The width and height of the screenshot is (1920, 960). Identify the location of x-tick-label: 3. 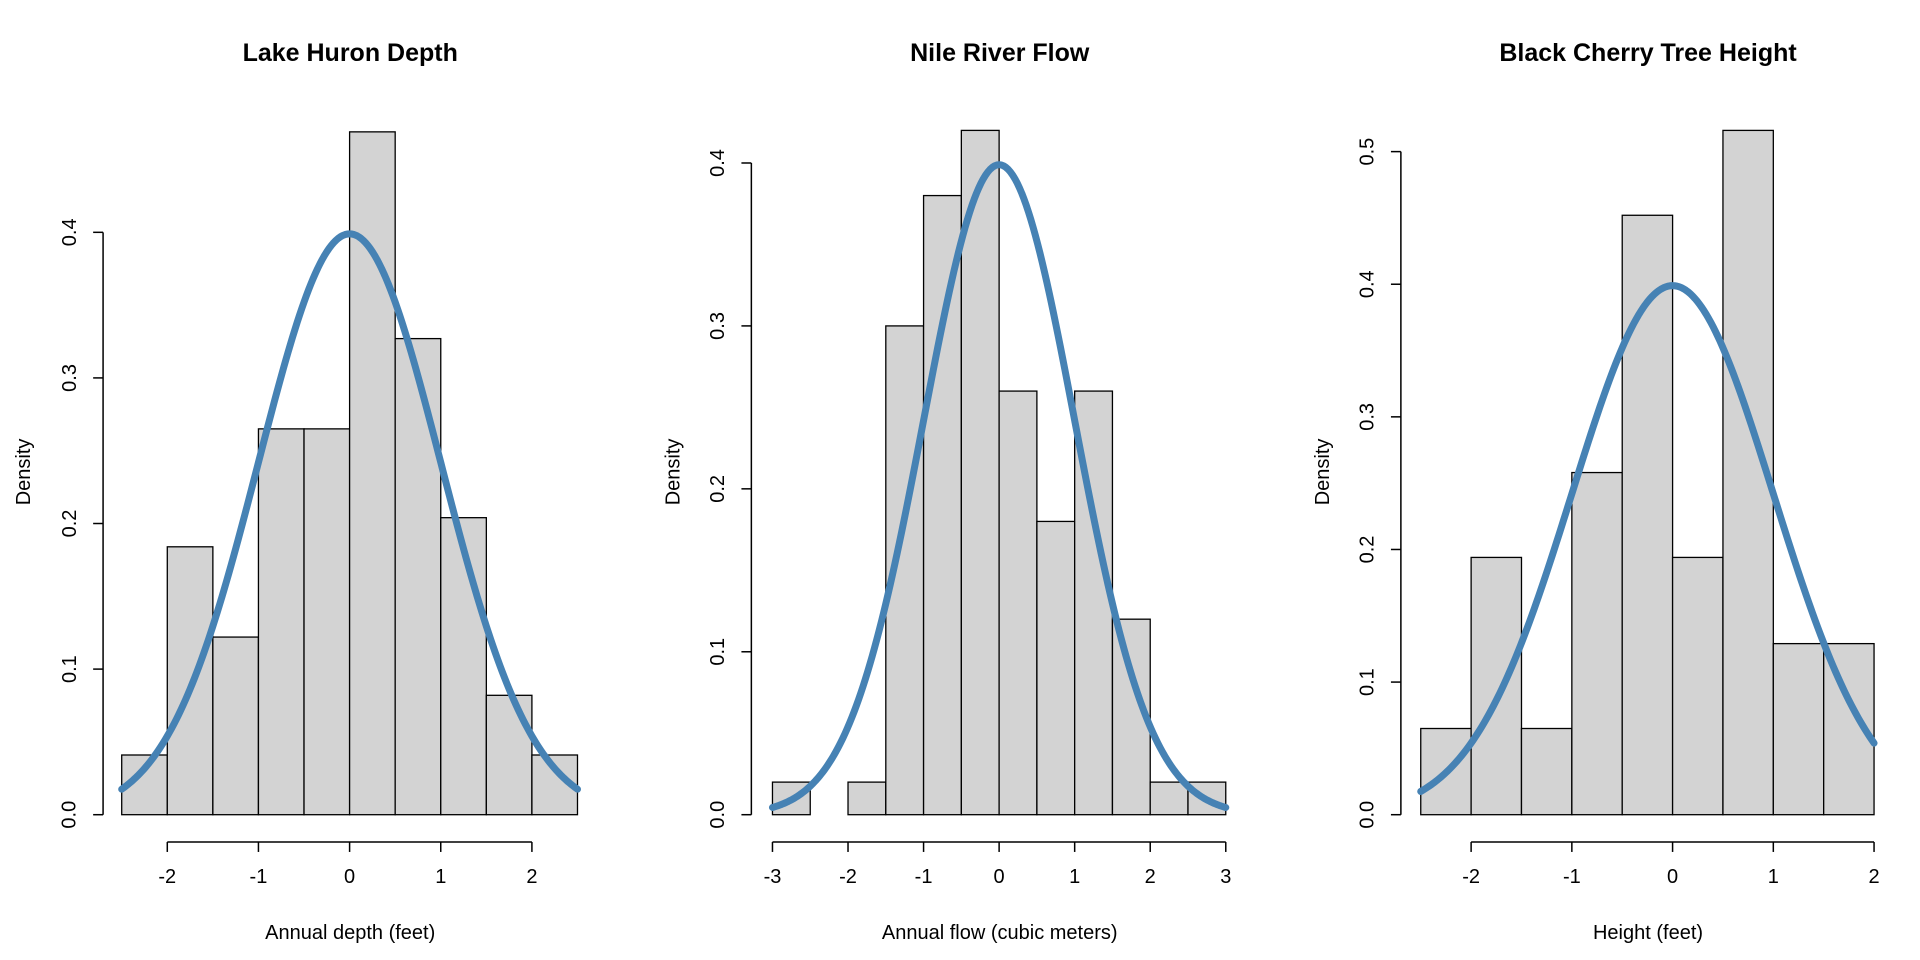
(1225, 877).